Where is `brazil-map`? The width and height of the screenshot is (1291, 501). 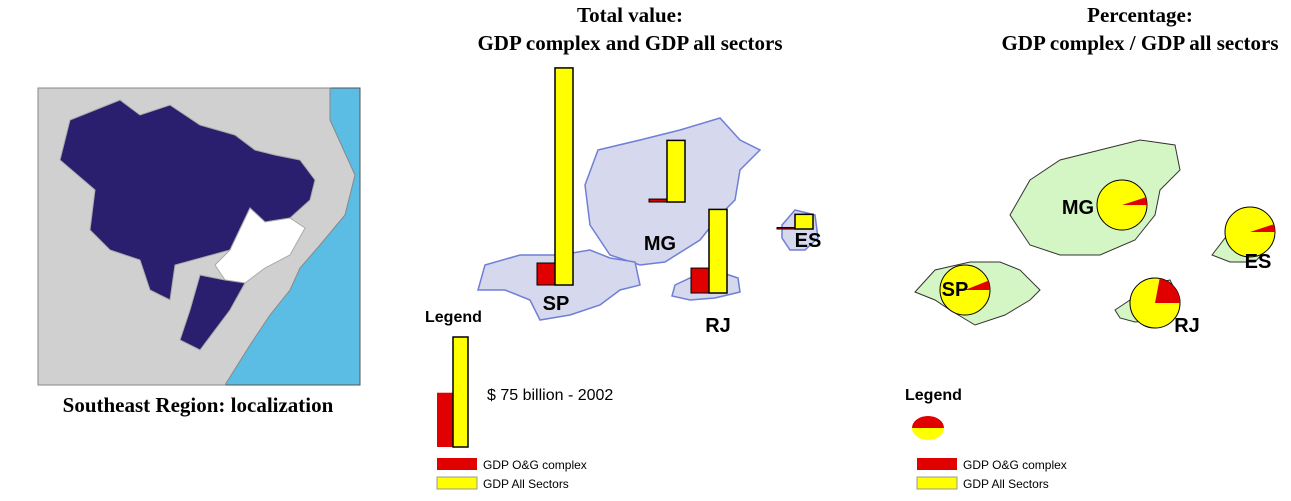 brazil-map is located at coordinates (199, 236).